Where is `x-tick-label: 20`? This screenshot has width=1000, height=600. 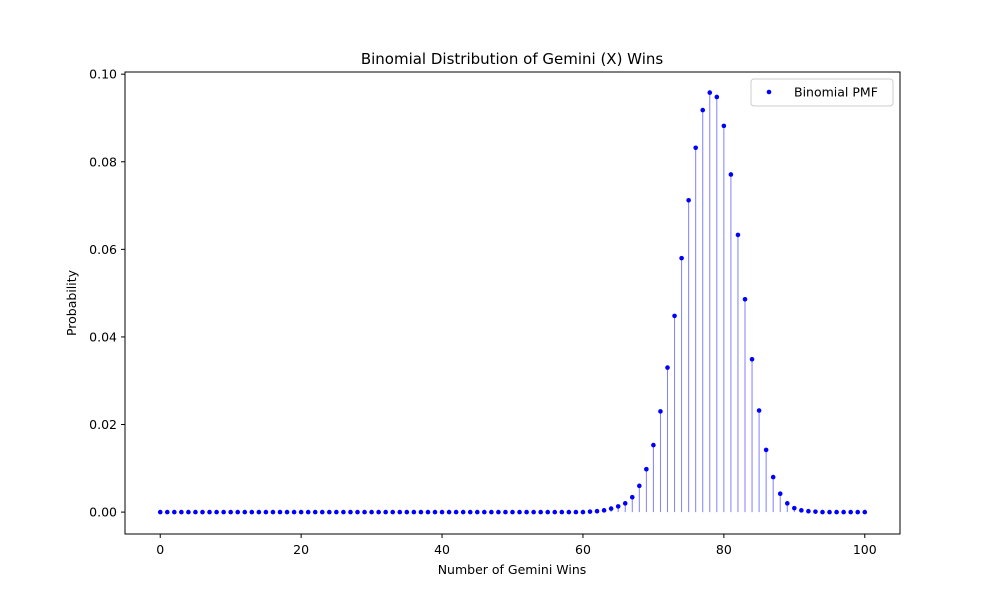
x-tick-label: 20 is located at coordinates (301, 549).